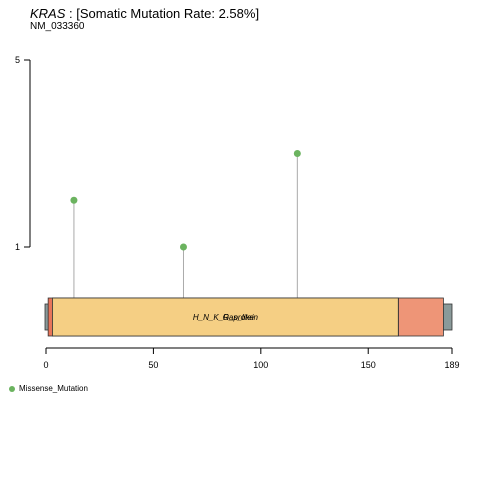 This screenshot has width=480, height=480. I want to click on x-tick-label-189: 189, so click(451, 365).